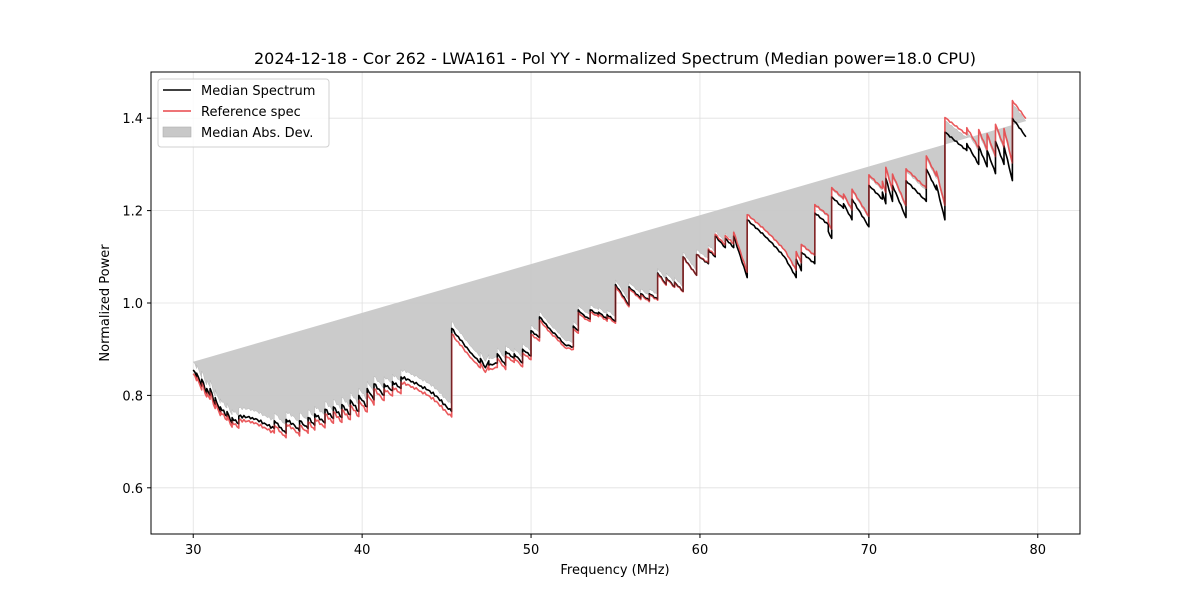 This screenshot has width=1200, height=600. Describe the element at coordinates (193, 550) in the screenshot. I see `x-tick-label: 30` at that location.